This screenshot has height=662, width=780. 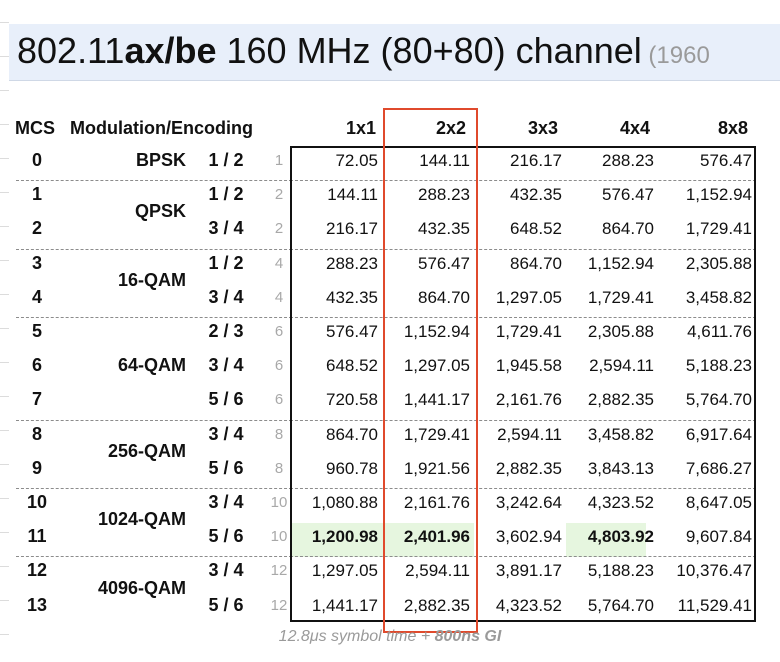 I want to click on subcarrier-bits: 4, so click(x=279, y=263).